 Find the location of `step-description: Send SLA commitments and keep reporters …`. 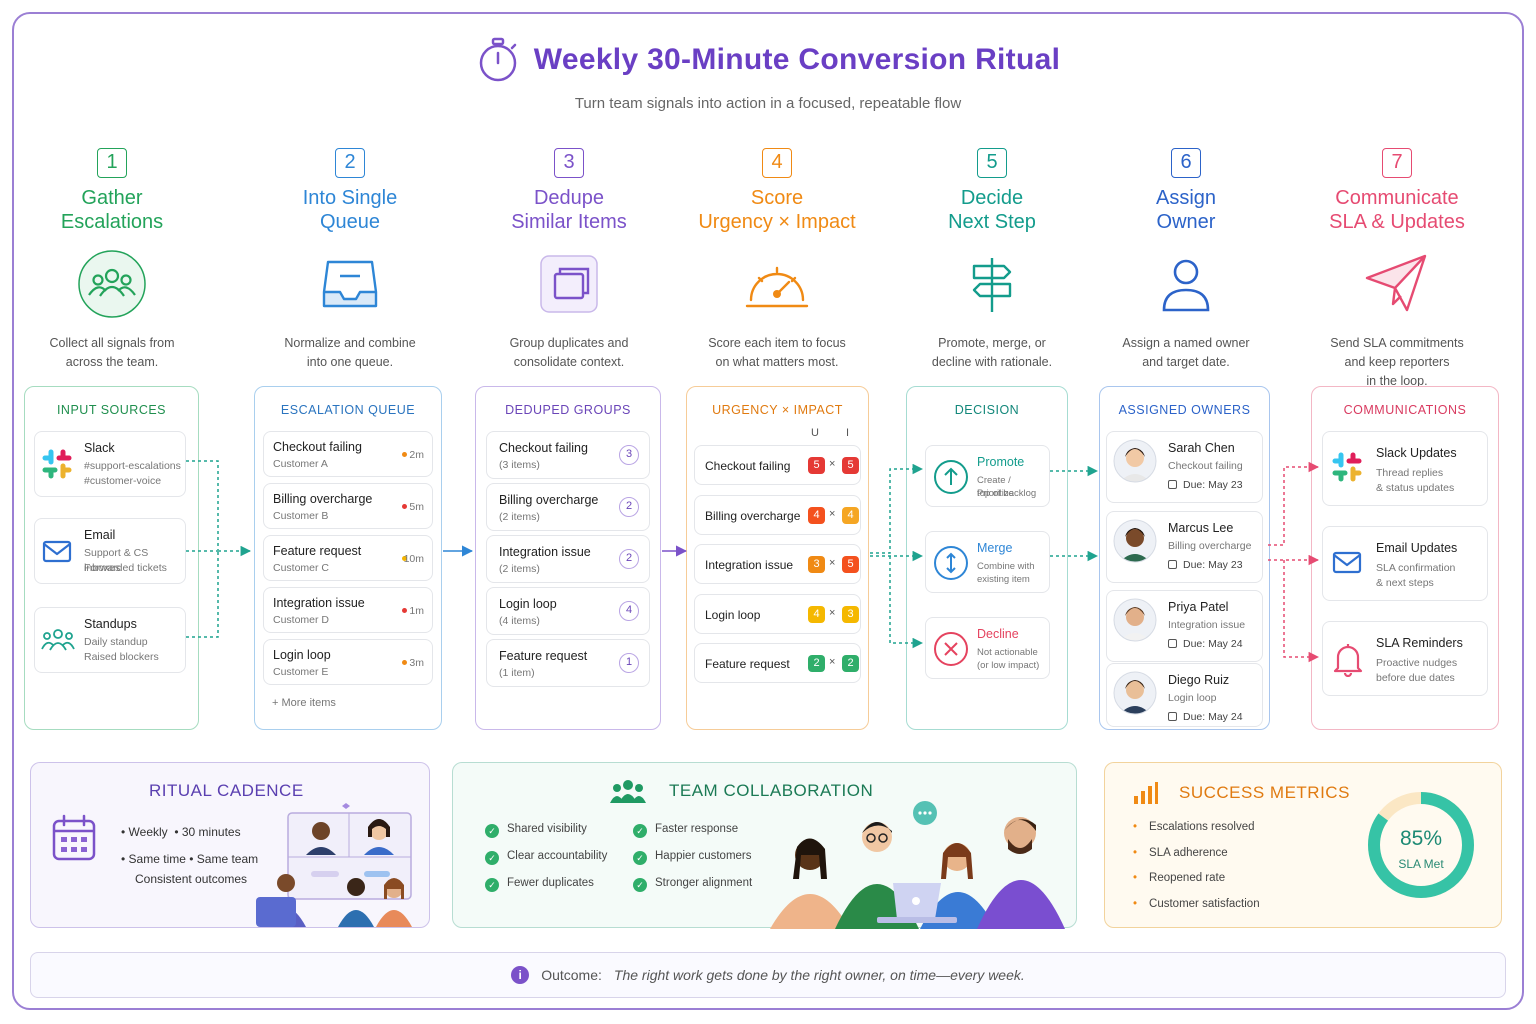

step-description: Send SLA commitments and keep reporters … is located at coordinates (1397, 362).